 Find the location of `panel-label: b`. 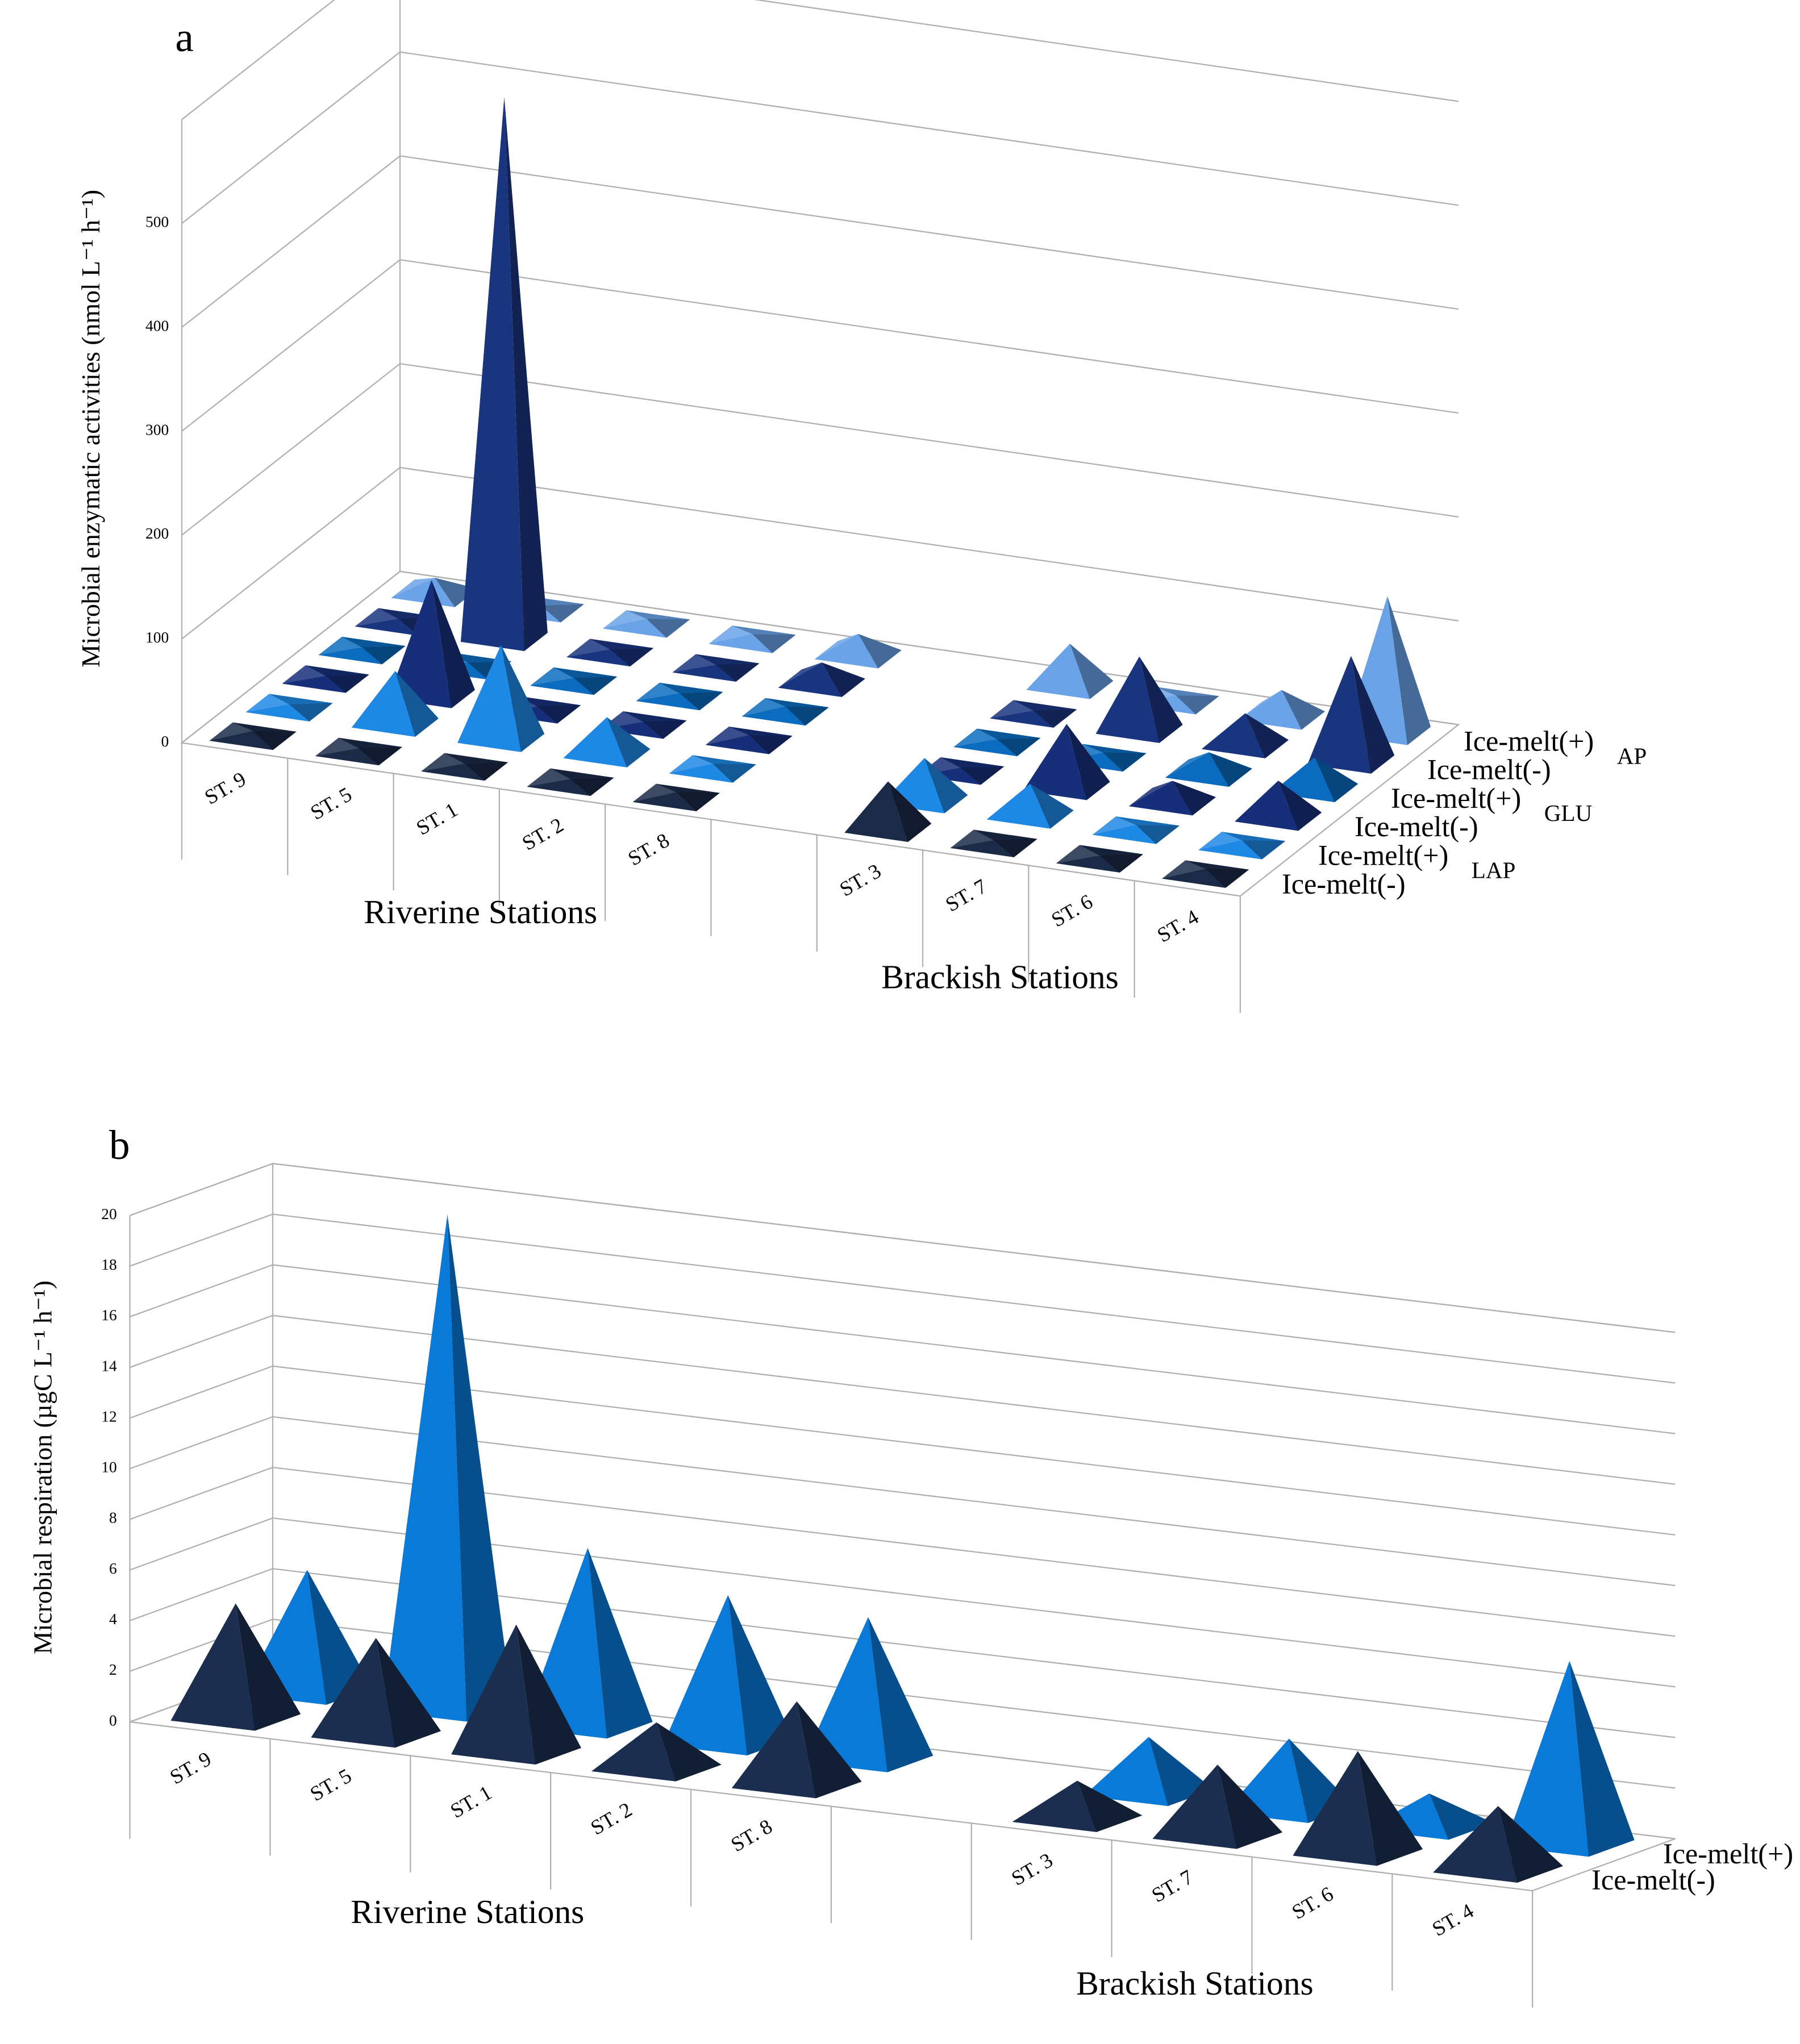

panel-label: b is located at coordinates (119, 1145).